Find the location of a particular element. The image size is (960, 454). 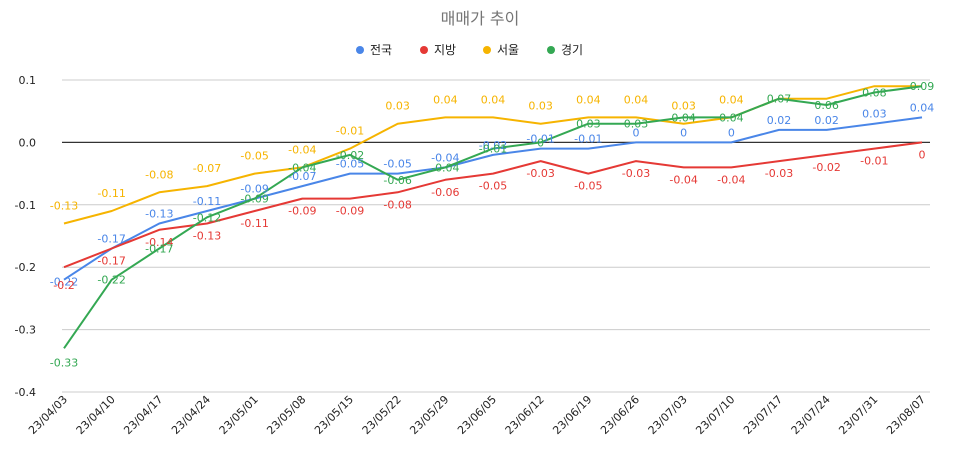

data-label: 0.09 is located at coordinates (922, 86).